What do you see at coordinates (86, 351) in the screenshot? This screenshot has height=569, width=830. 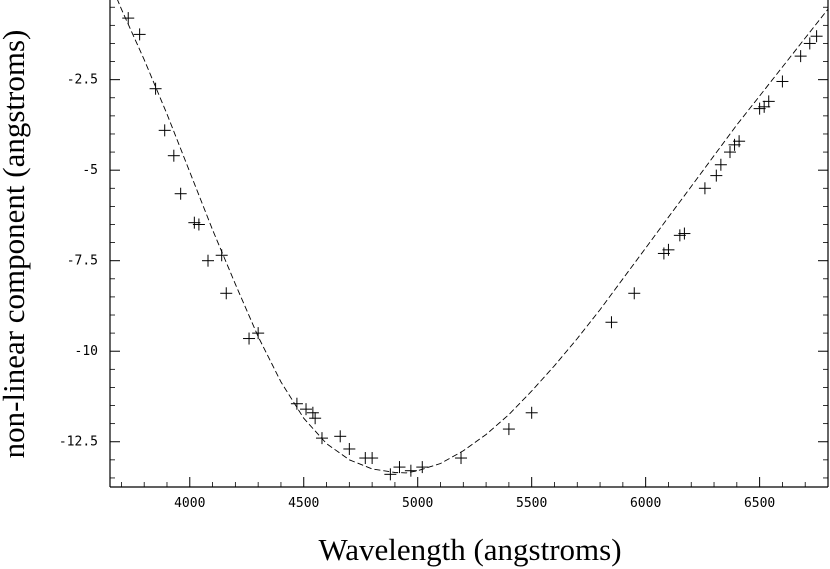 I see `y-tick-label: -10` at bounding box center [86, 351].